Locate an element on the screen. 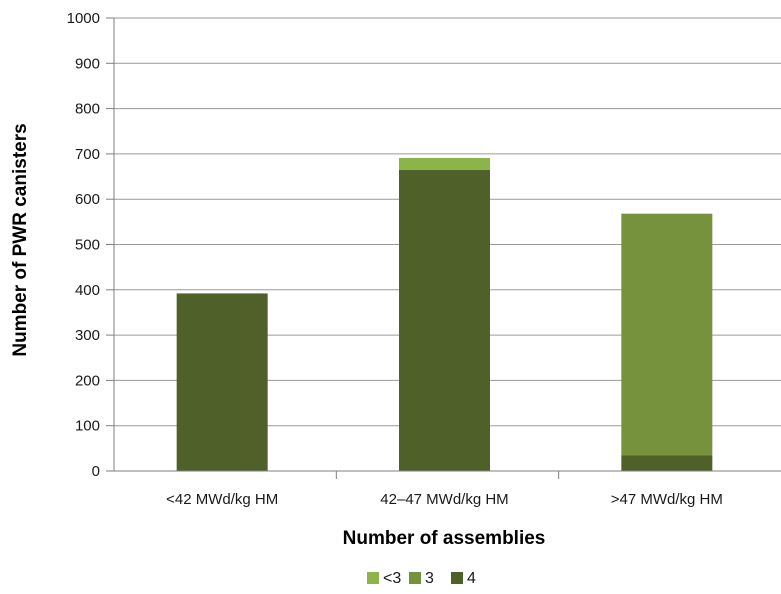  y-tick-label: 100 is located at coordinates (87, 426).